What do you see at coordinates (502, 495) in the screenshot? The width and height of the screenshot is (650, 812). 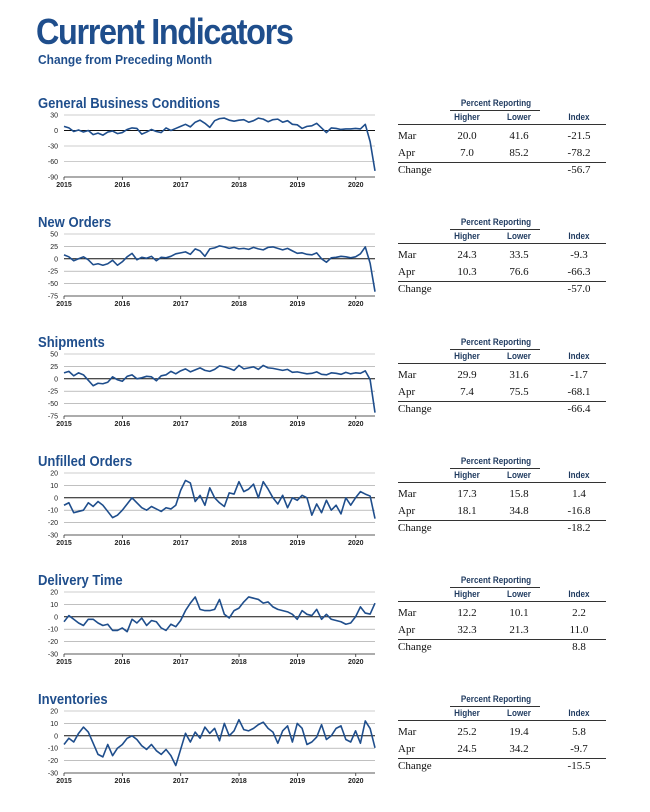 I see `table-row-mar: Mar 17.3 15.8 1.4` at bounding box center [502, 495].